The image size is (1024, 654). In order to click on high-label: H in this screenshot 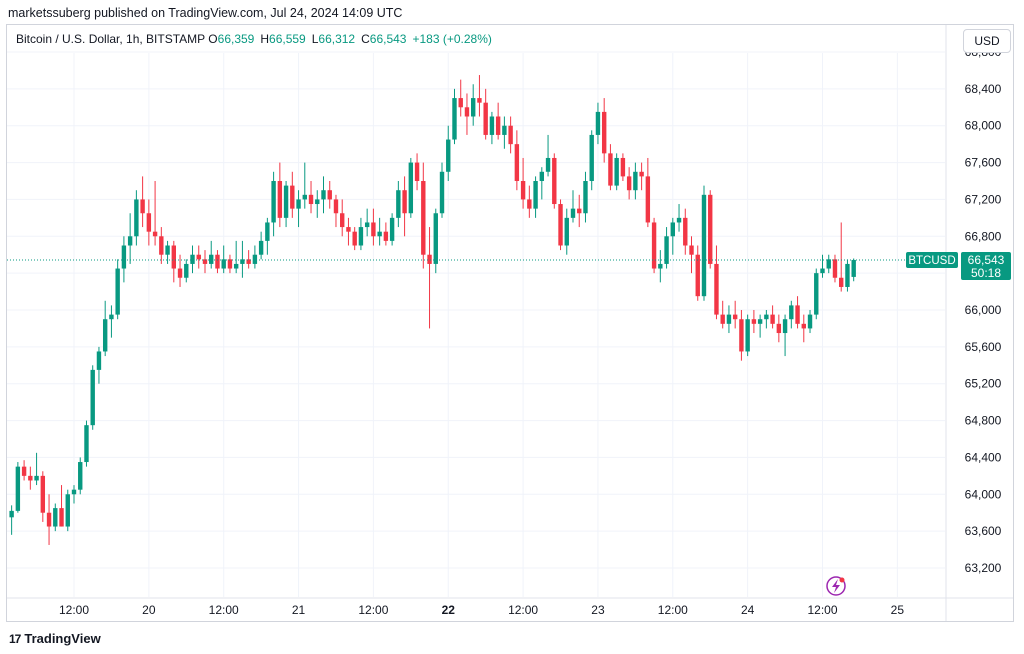, I will do `click(265, 39)`.